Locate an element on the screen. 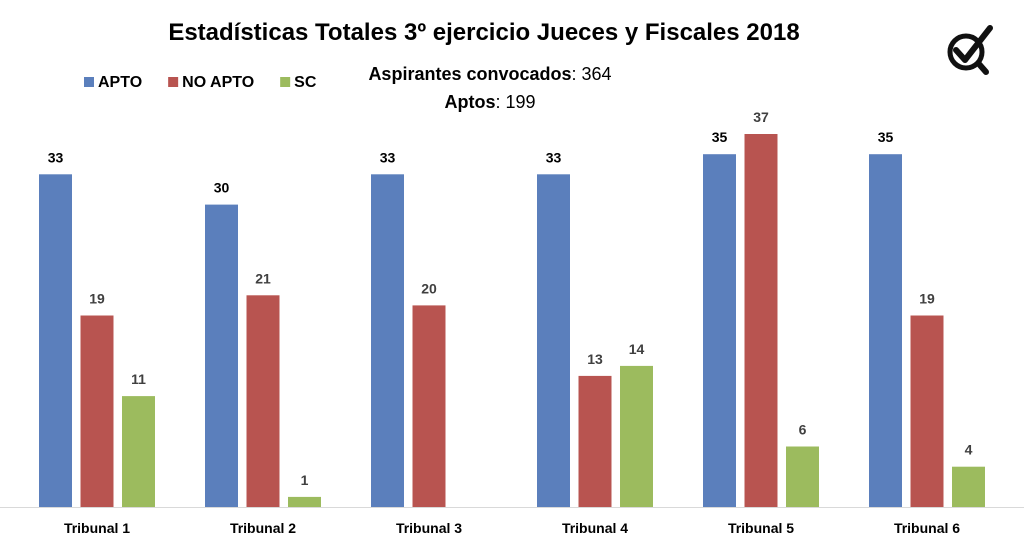 The image size is (1024, 552). value-label-1-4: 33 is located at coordinates (554, 157).